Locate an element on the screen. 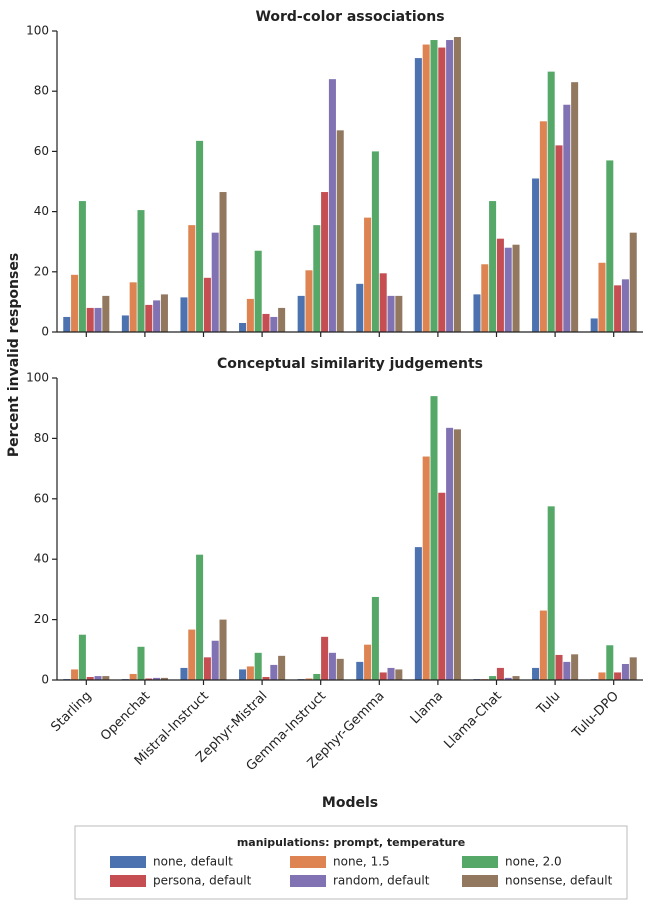 The height and width of the screenshot is (909, 664). x-tick-label: Openchat is located at coordinates (125, 716).